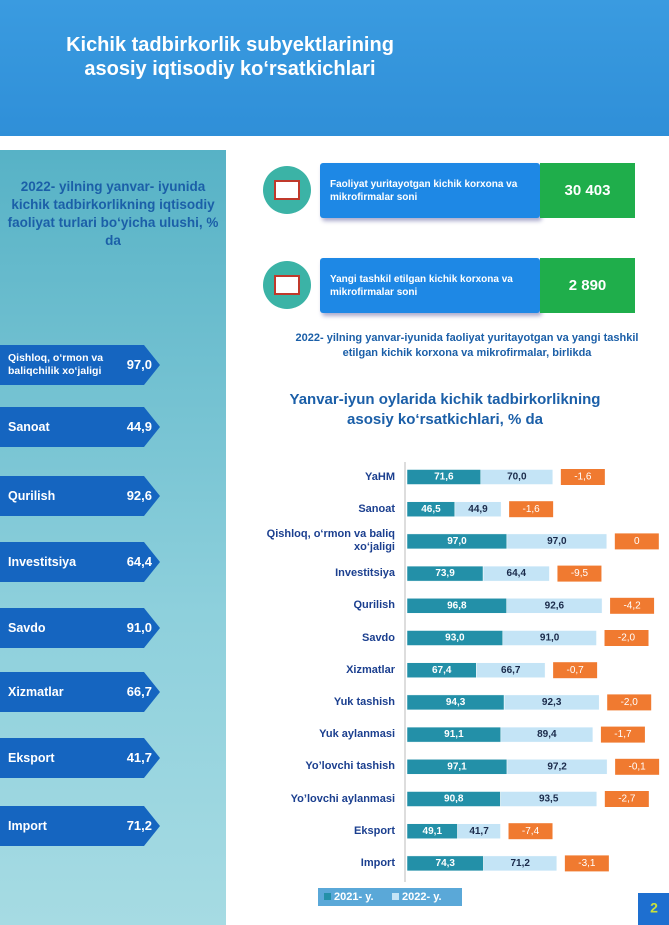 Image resolution: width=669 pixels, height=925 pixels. What do you see at coordinates (445, 573) in the screenshot?
I see `bar-label: 73,9` at bounding box center [445, 573].